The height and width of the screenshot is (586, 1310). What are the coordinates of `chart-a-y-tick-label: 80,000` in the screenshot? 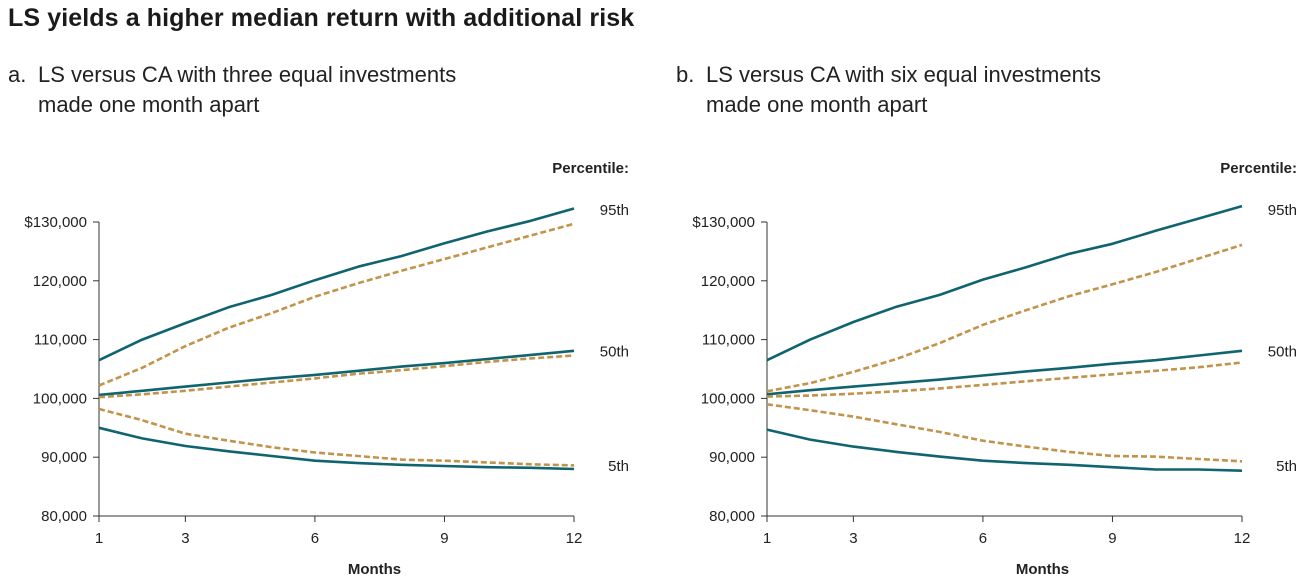 It's located at (64, 516).